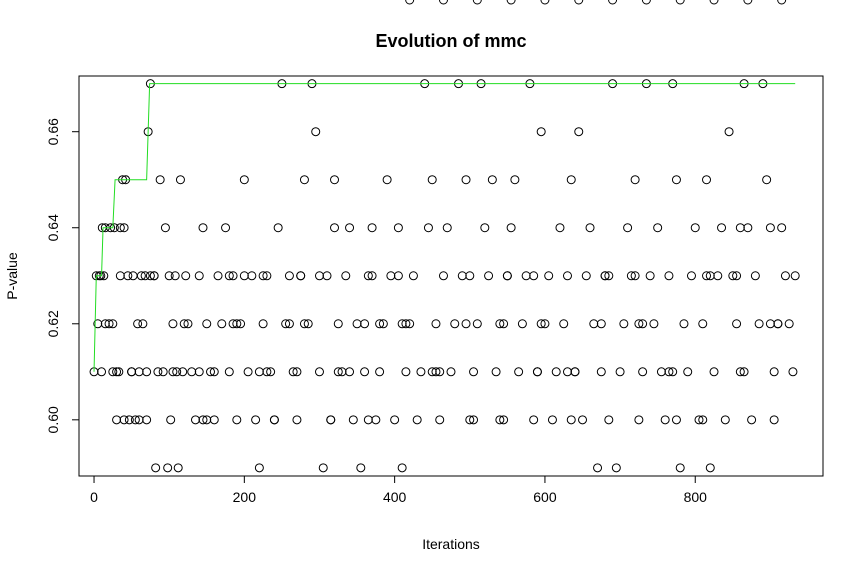 The height and width of the screenshot is (574, 865). What do you see at coordinates (53, 227) in the screenshot?
I see `y-tick-label: 0.64` at bounding box center [53, 227].